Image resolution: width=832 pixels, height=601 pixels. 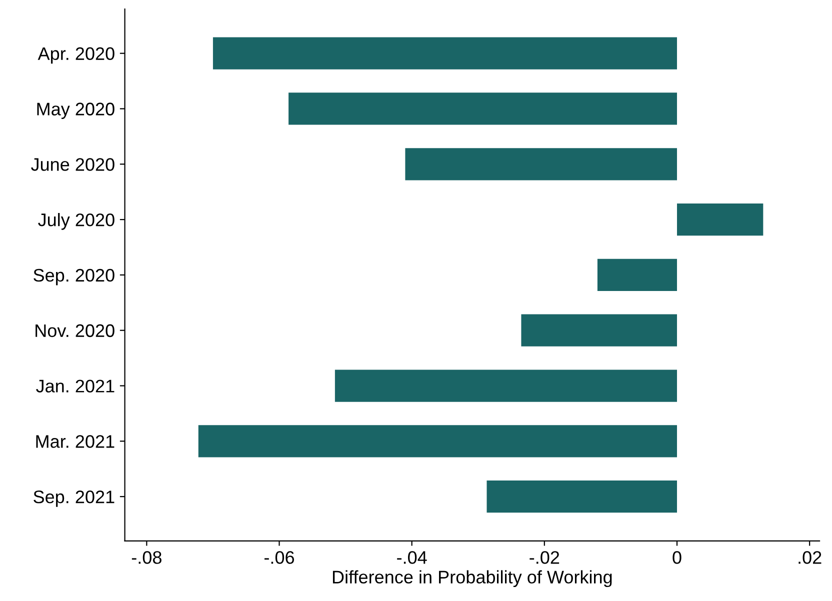 I want to click on y-tick-label: Apr. 2020, so click(x=76, y=55).